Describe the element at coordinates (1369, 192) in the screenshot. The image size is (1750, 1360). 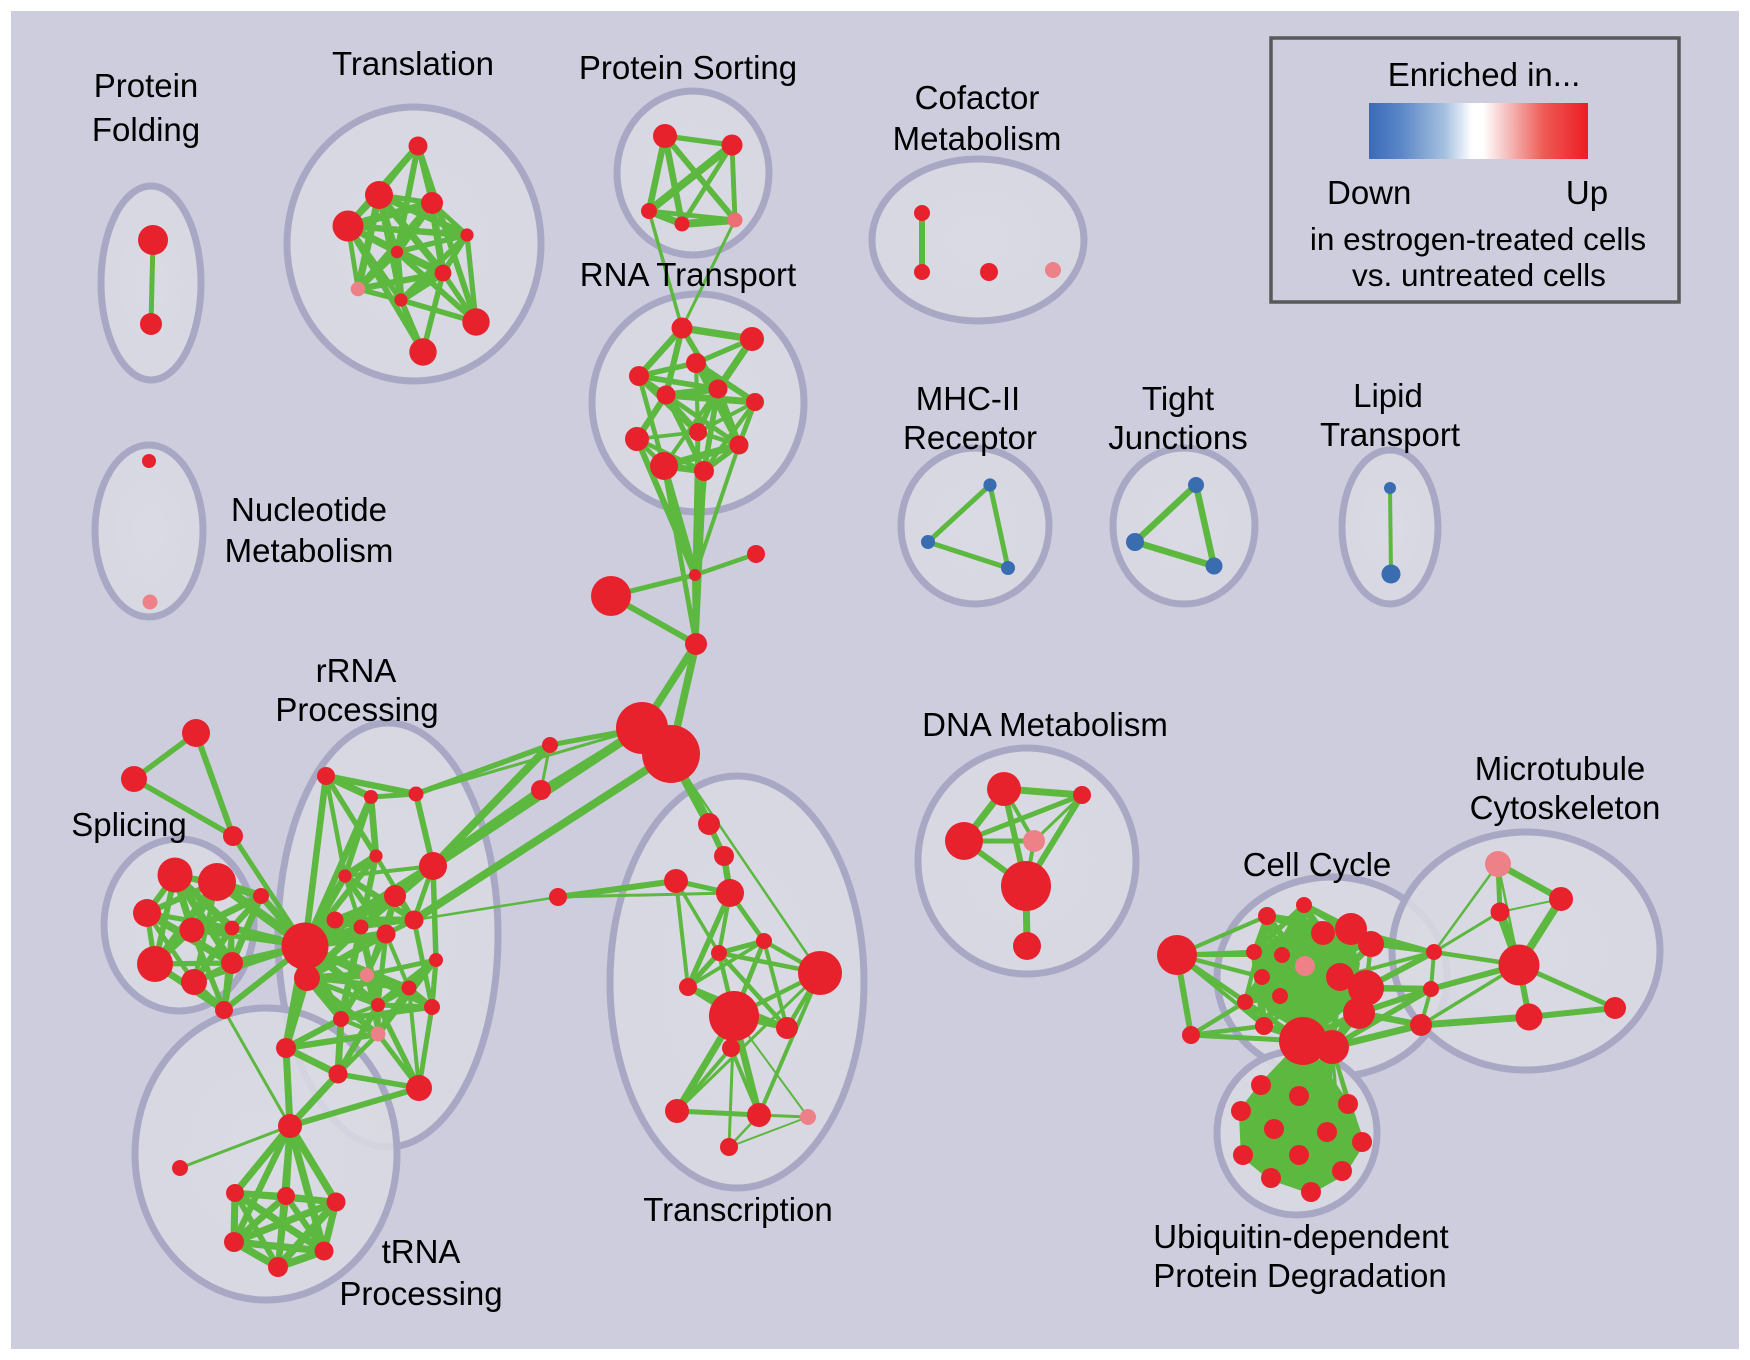
I see `svg-text: Down` at that location.